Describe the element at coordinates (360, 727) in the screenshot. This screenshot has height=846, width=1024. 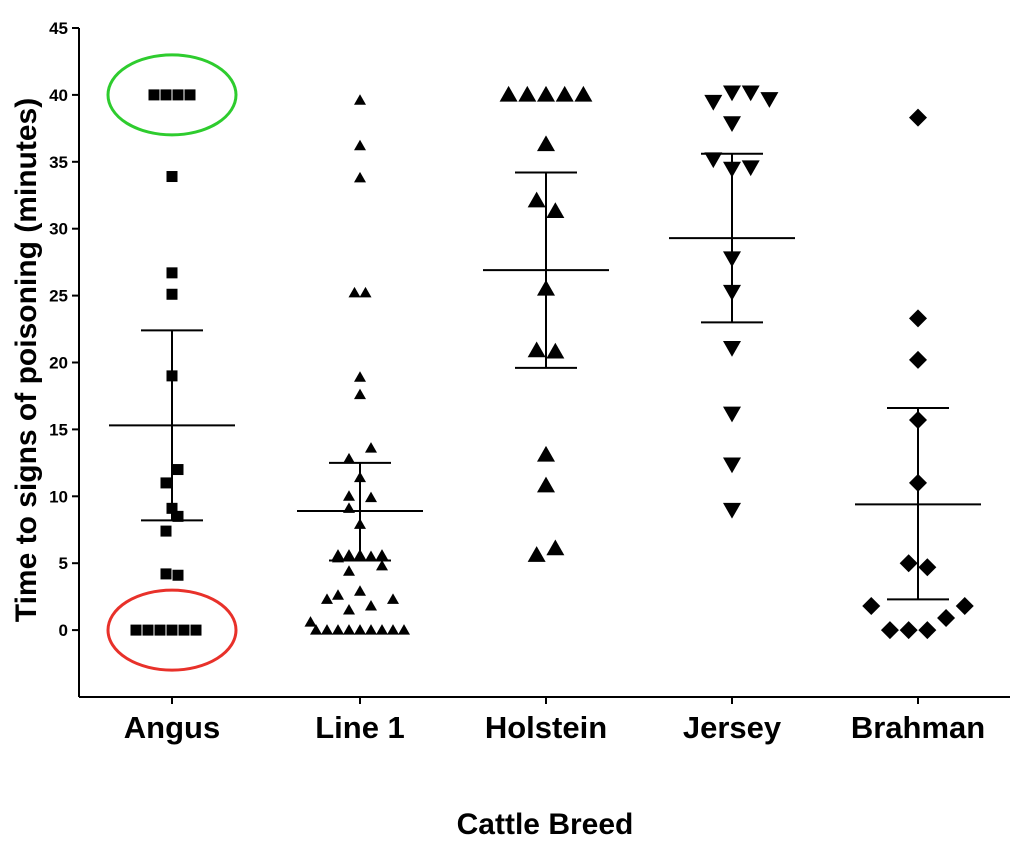
I see `x-tick-label: Line 1` at that location.